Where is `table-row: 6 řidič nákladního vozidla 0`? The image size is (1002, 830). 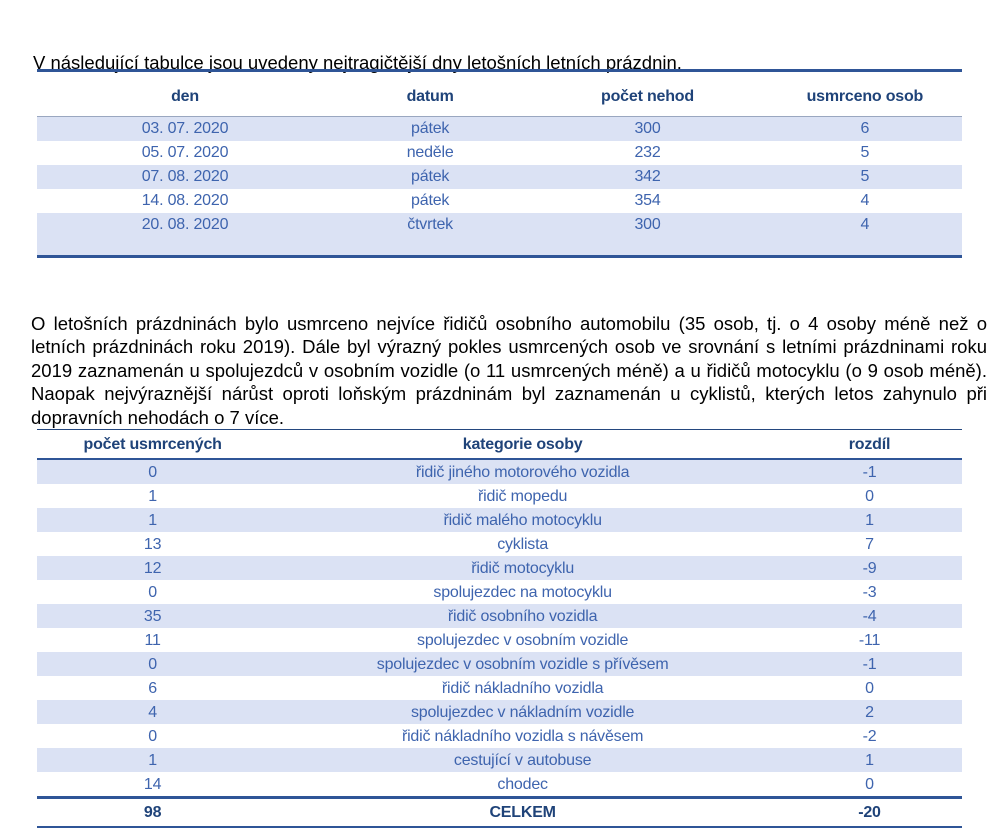
table-row: 6 řidič nákladního vozidla 0 is located at coordinates (499, 688).